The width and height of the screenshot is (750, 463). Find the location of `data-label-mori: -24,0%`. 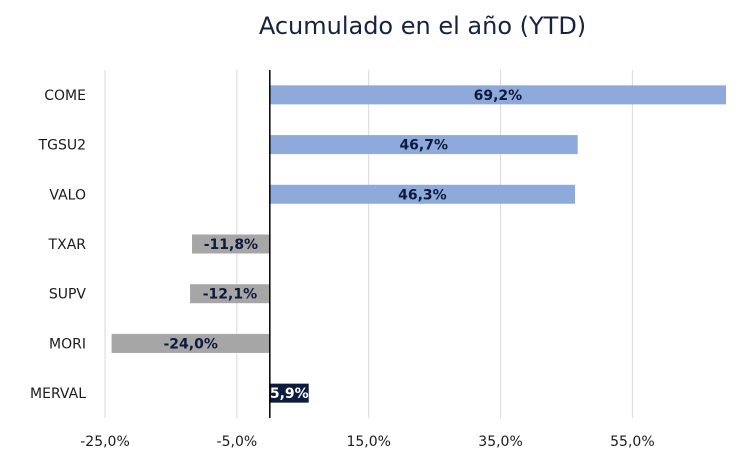

data-label-mori: -24,0% is located at coordinates (191, 344).